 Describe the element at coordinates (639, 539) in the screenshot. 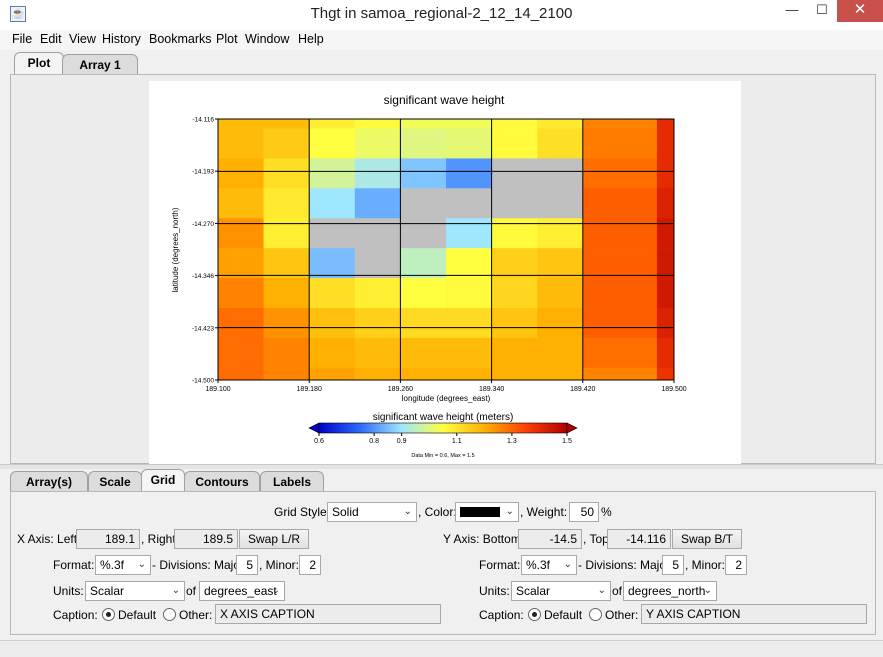

I see `y-axis-top-field: -14.116` at that location.